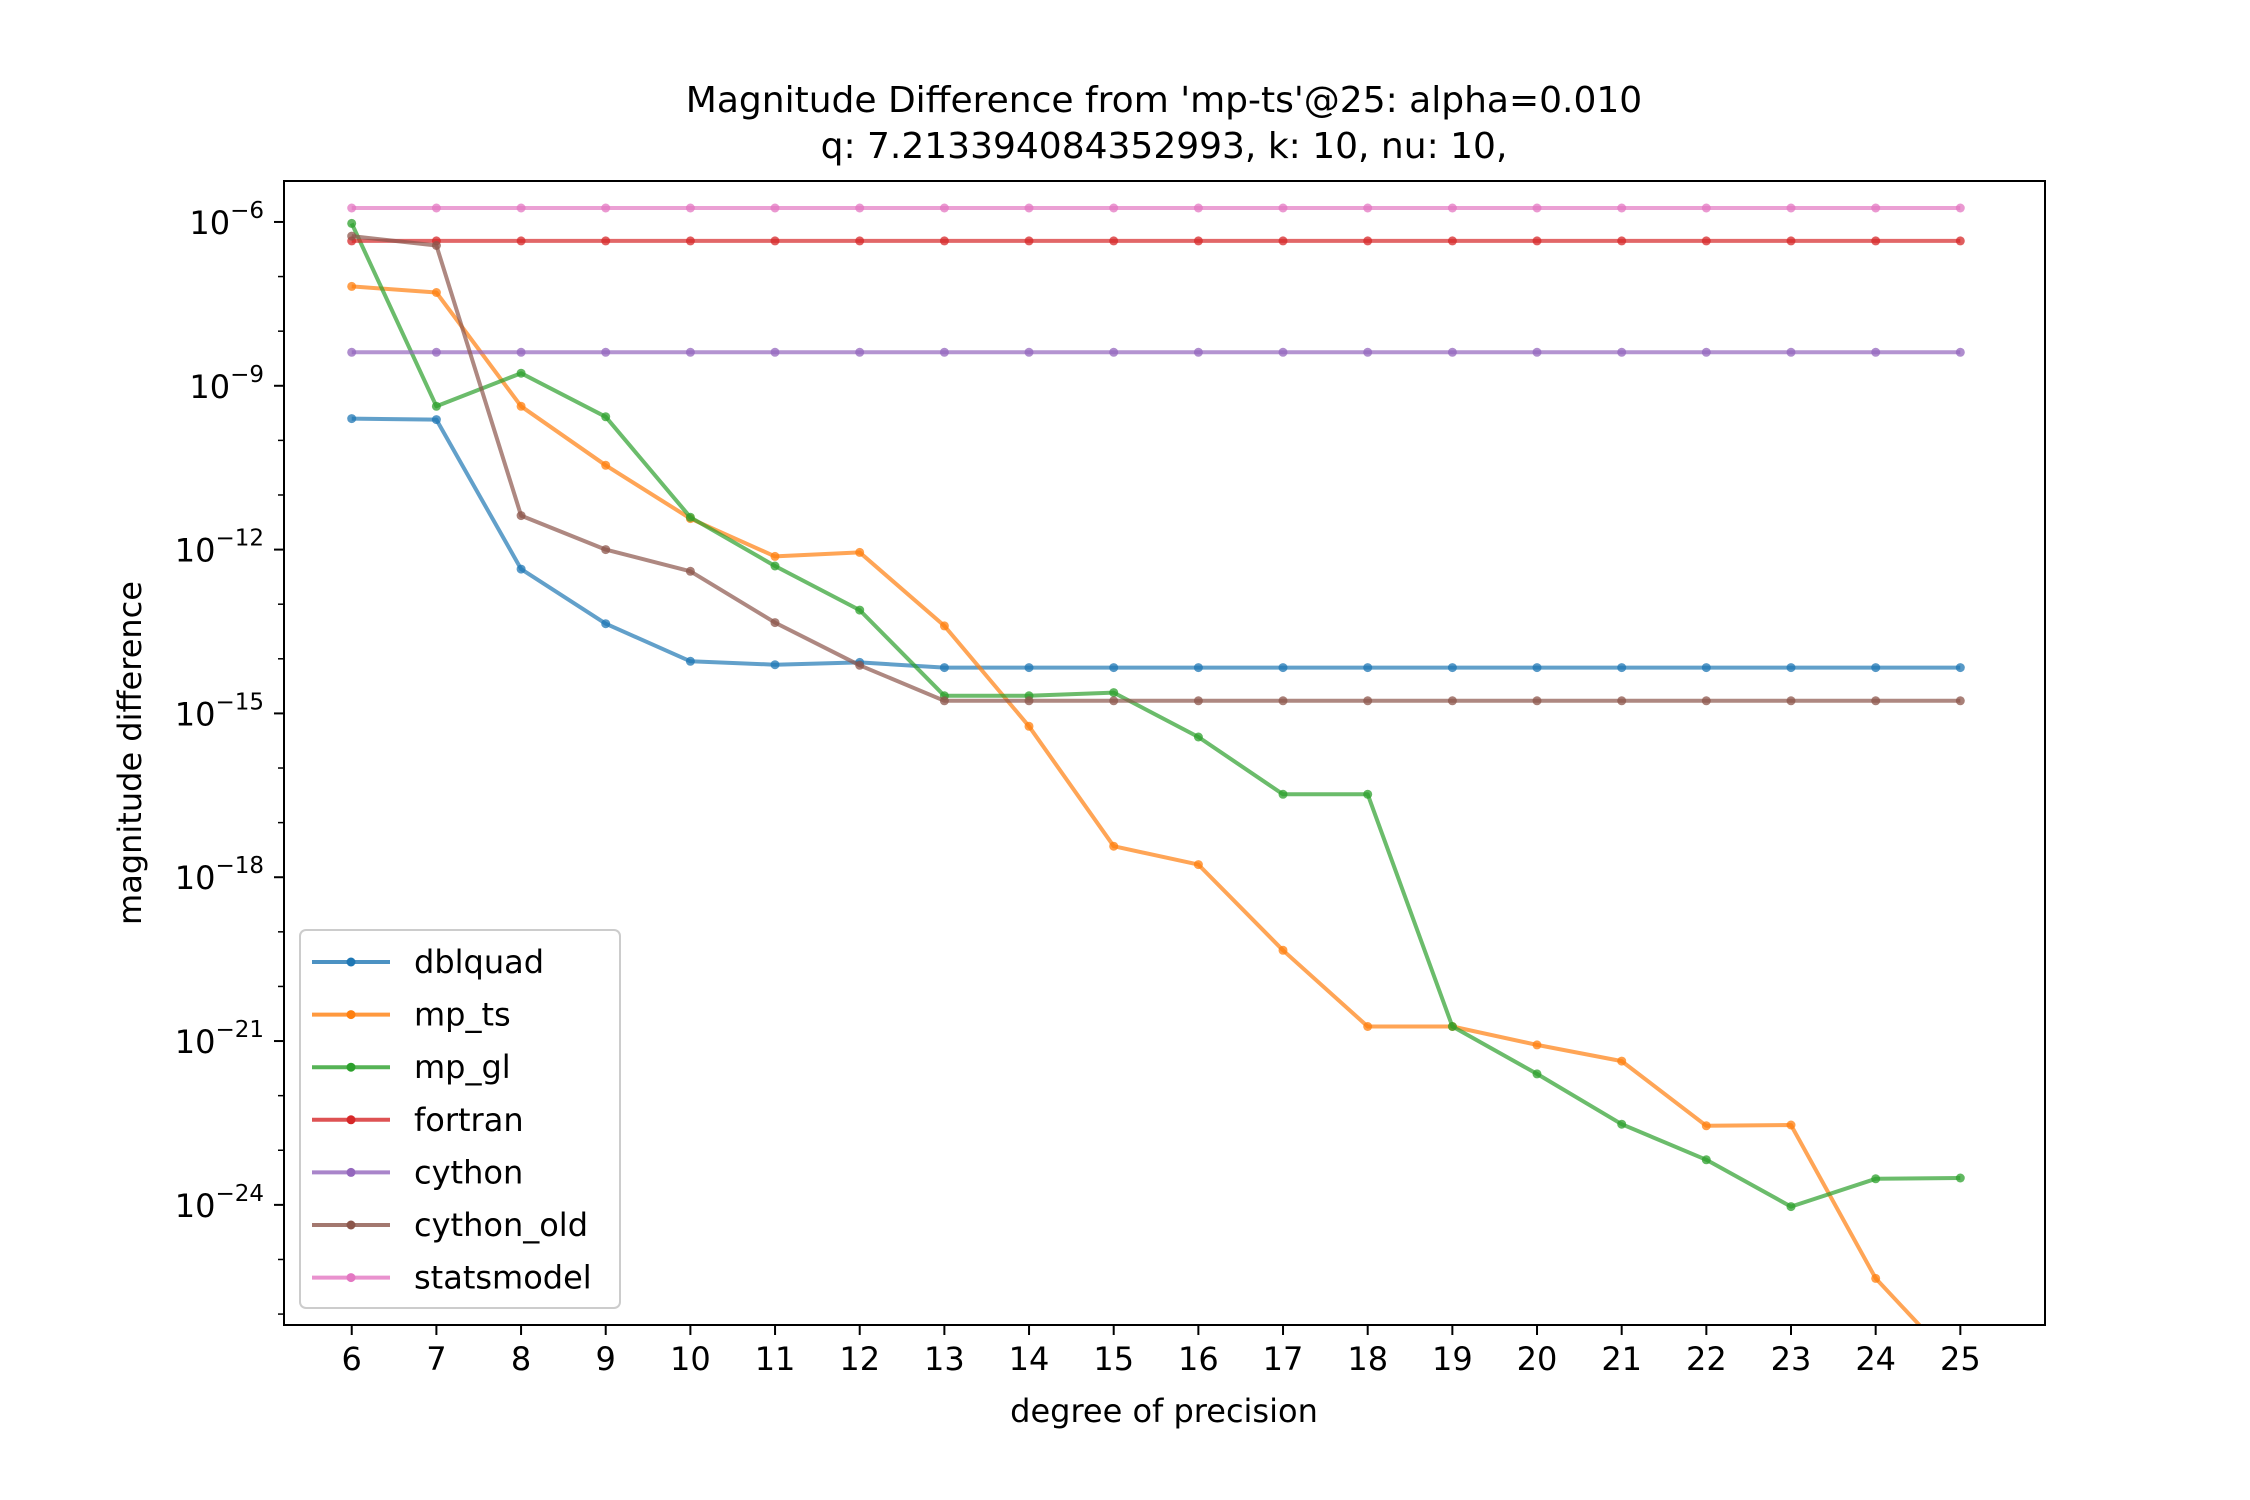 The height and width of the screenshot is (1500, 2250). What do you see at coordinates (1791, 1359) in the screenshot?
I see `x-tick-label: 23` at bounding box center [1791, 1359].